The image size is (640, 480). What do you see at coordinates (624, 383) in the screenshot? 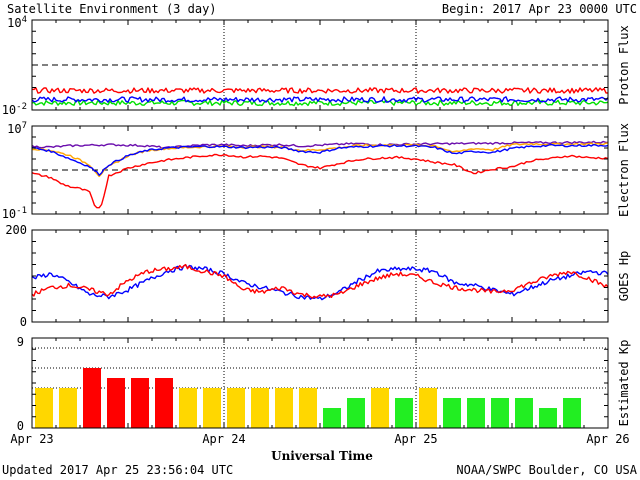
I see `y-axis-label: Estimated Kp` at bounding box center [624, 383].